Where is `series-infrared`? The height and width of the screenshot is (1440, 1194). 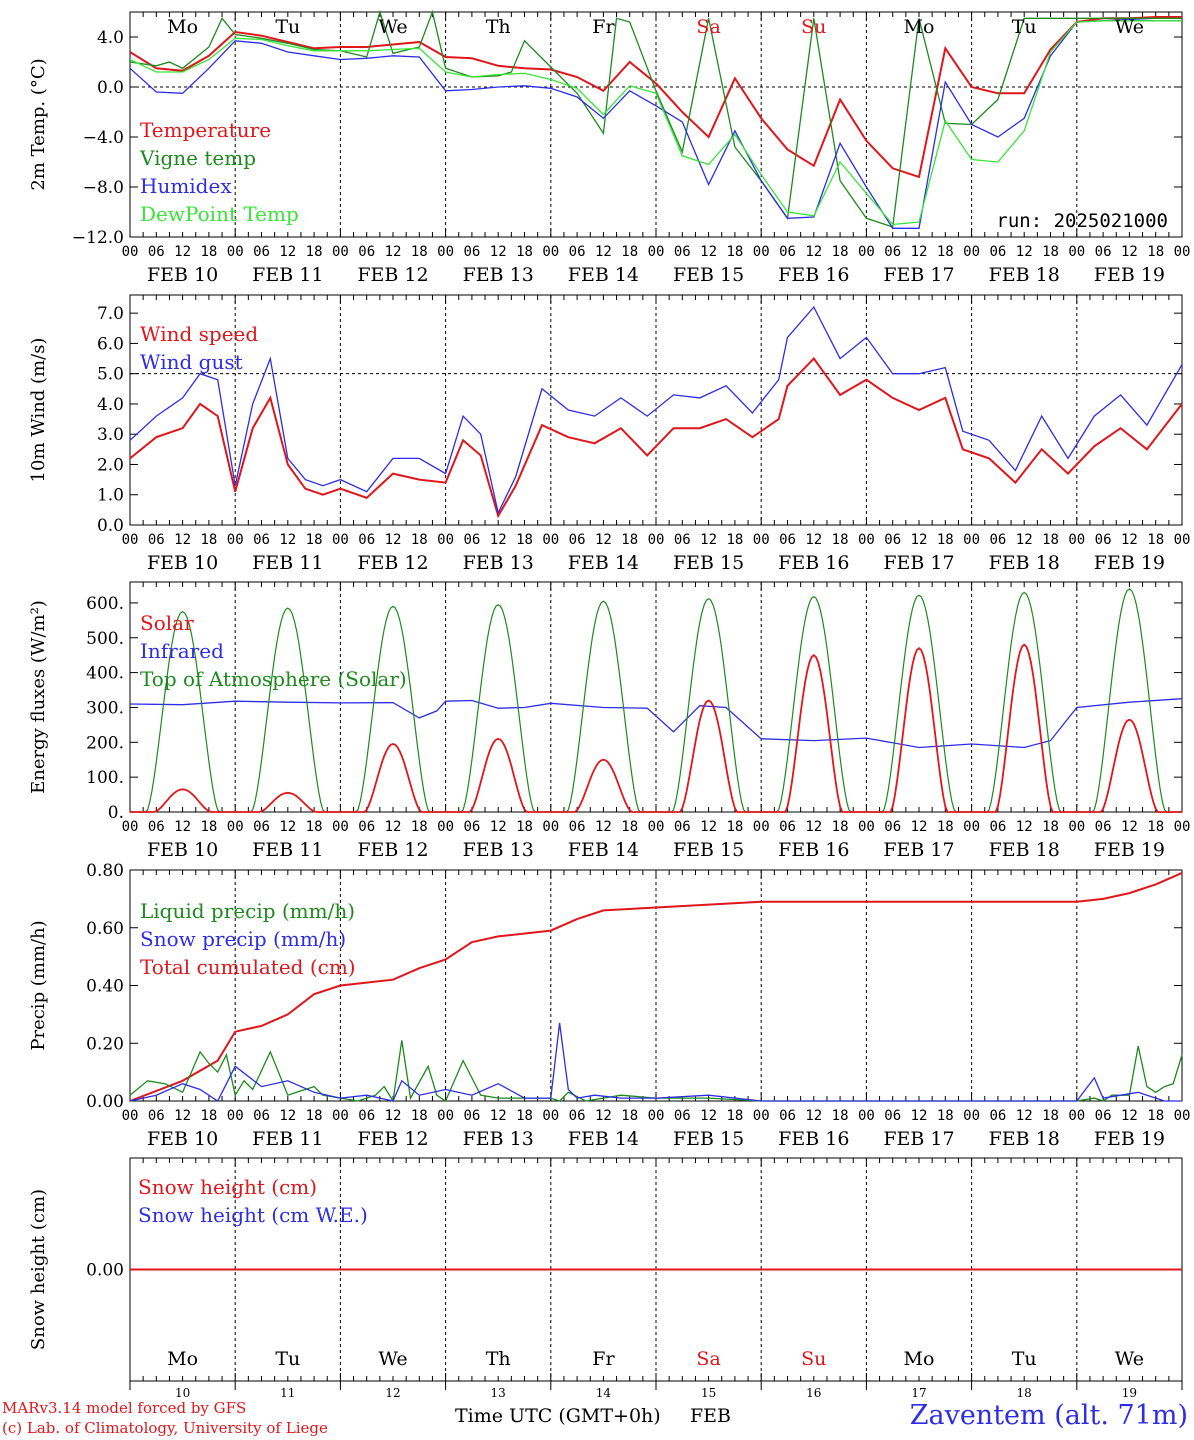 series-infrared is located at coordinates (656, 723).